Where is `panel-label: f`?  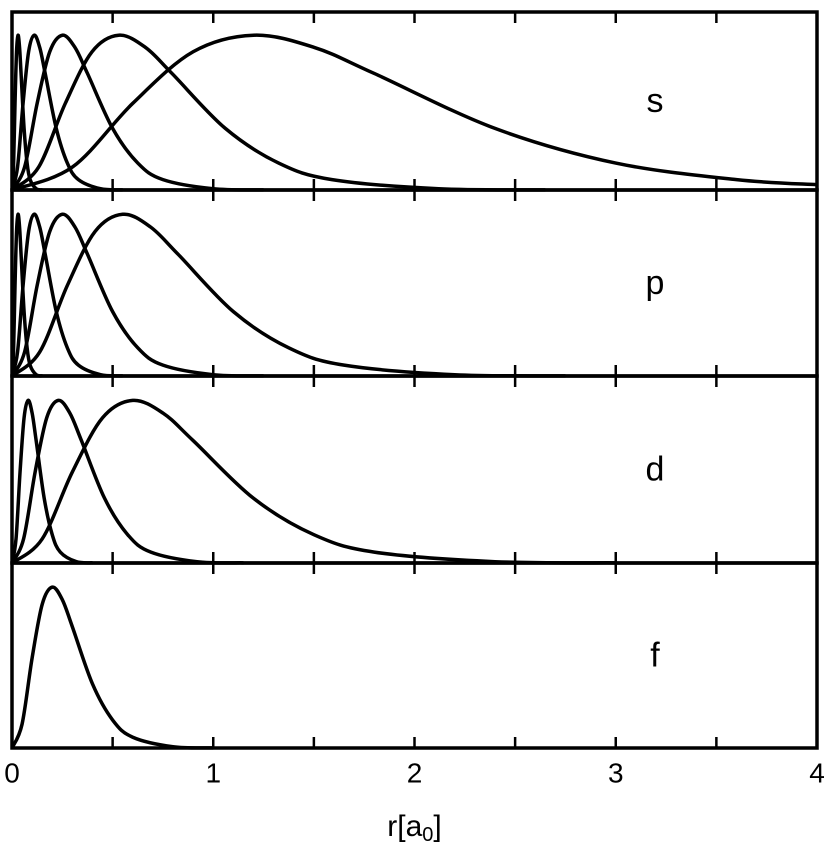
panel-label: f is located at coordinates (655, 655).